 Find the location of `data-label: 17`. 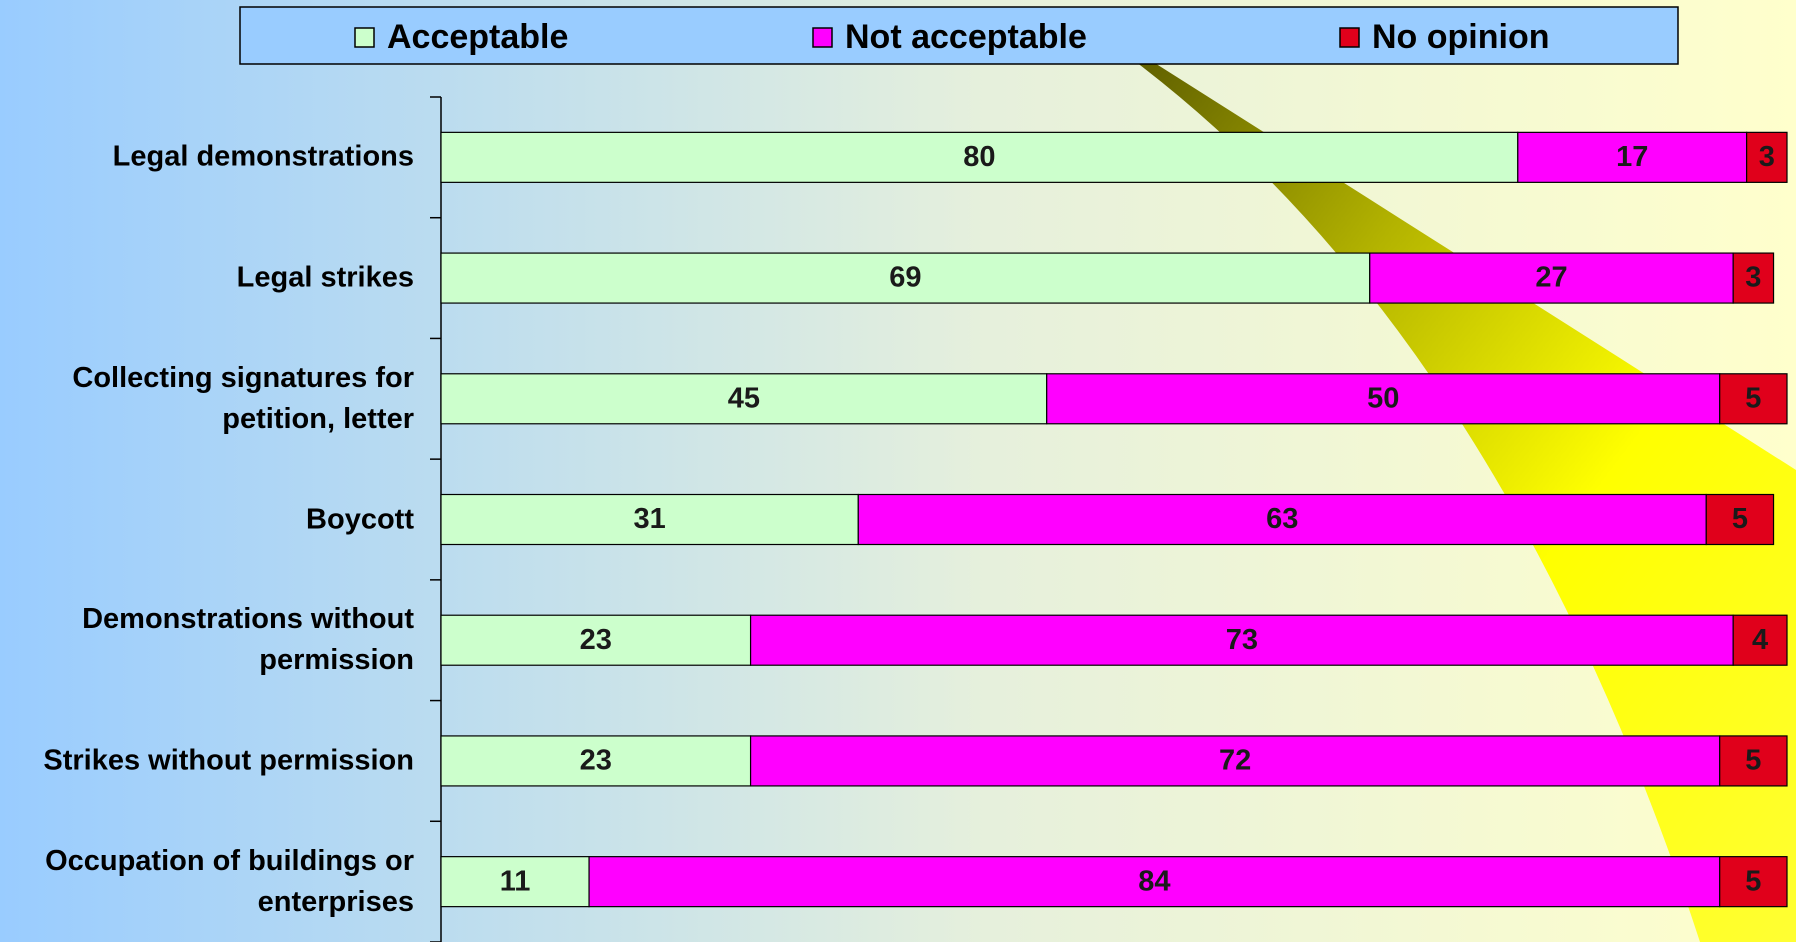

data-label: 17 is located at coordinates (1632, 157).